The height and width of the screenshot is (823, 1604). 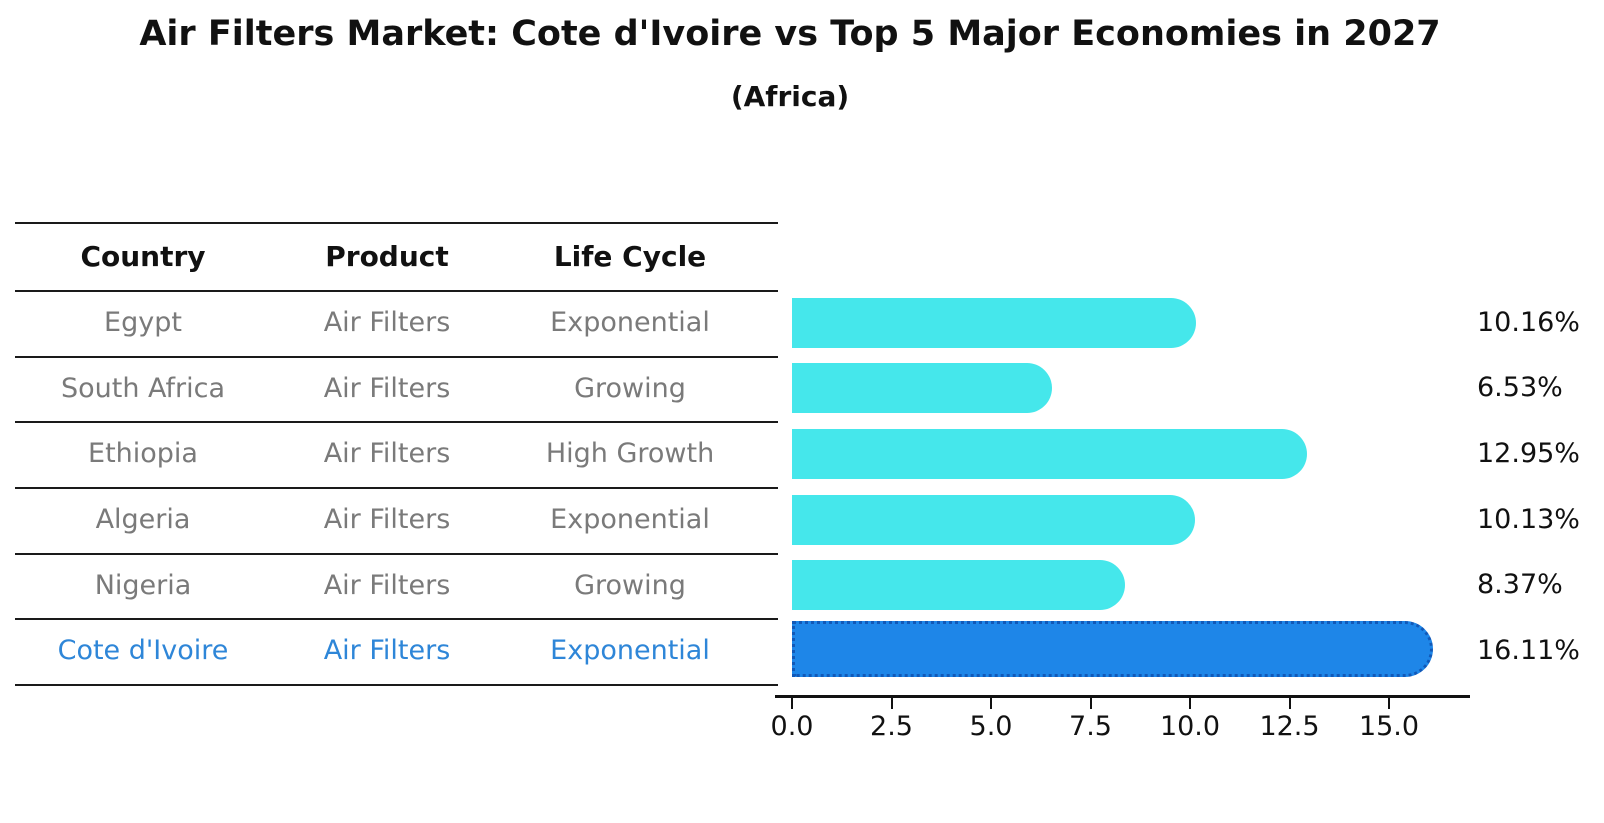 What do you see at coordinates (1389, 726) in the screenshot?
I see `x-tick-label: 15.0` at bounding box center [1389, 726].